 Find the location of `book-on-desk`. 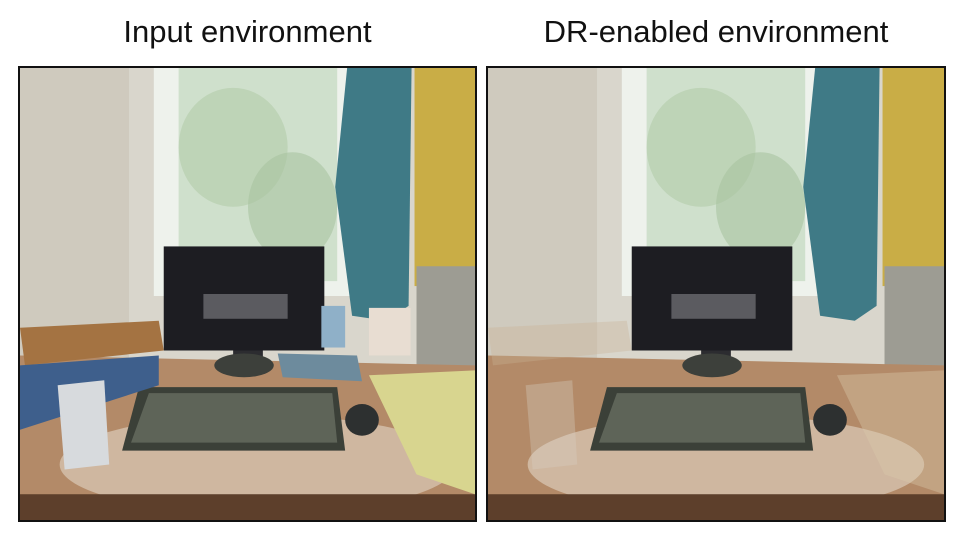

book-on-desk is located at coordinates (319, 367).